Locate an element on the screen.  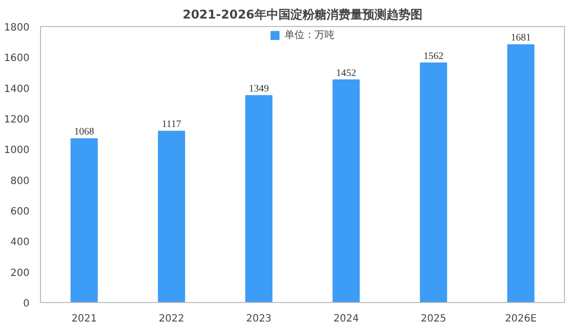
y-tick-label: 400 is located at coordinates (20, 242).